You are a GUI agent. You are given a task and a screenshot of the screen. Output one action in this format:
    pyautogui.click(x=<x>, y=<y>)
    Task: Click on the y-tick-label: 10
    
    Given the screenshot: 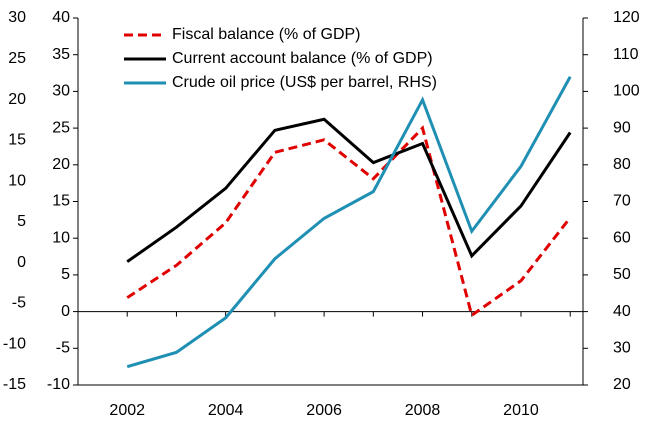 What is the action you would take?
    pyautogui.click(x=61, y=237)
    